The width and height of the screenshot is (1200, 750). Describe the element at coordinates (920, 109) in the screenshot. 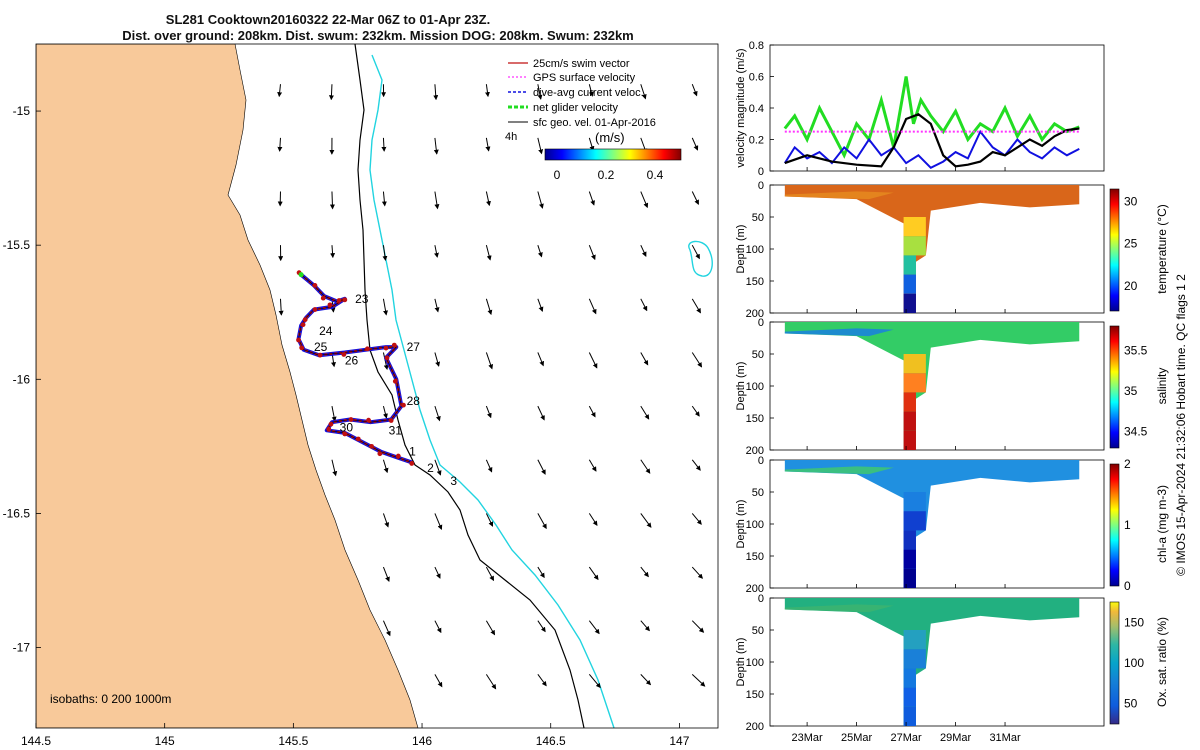

I see `velocity-panel: 0 0.2 0.4 0.6 0.8 velocity magnitude (m/s)` at that location.